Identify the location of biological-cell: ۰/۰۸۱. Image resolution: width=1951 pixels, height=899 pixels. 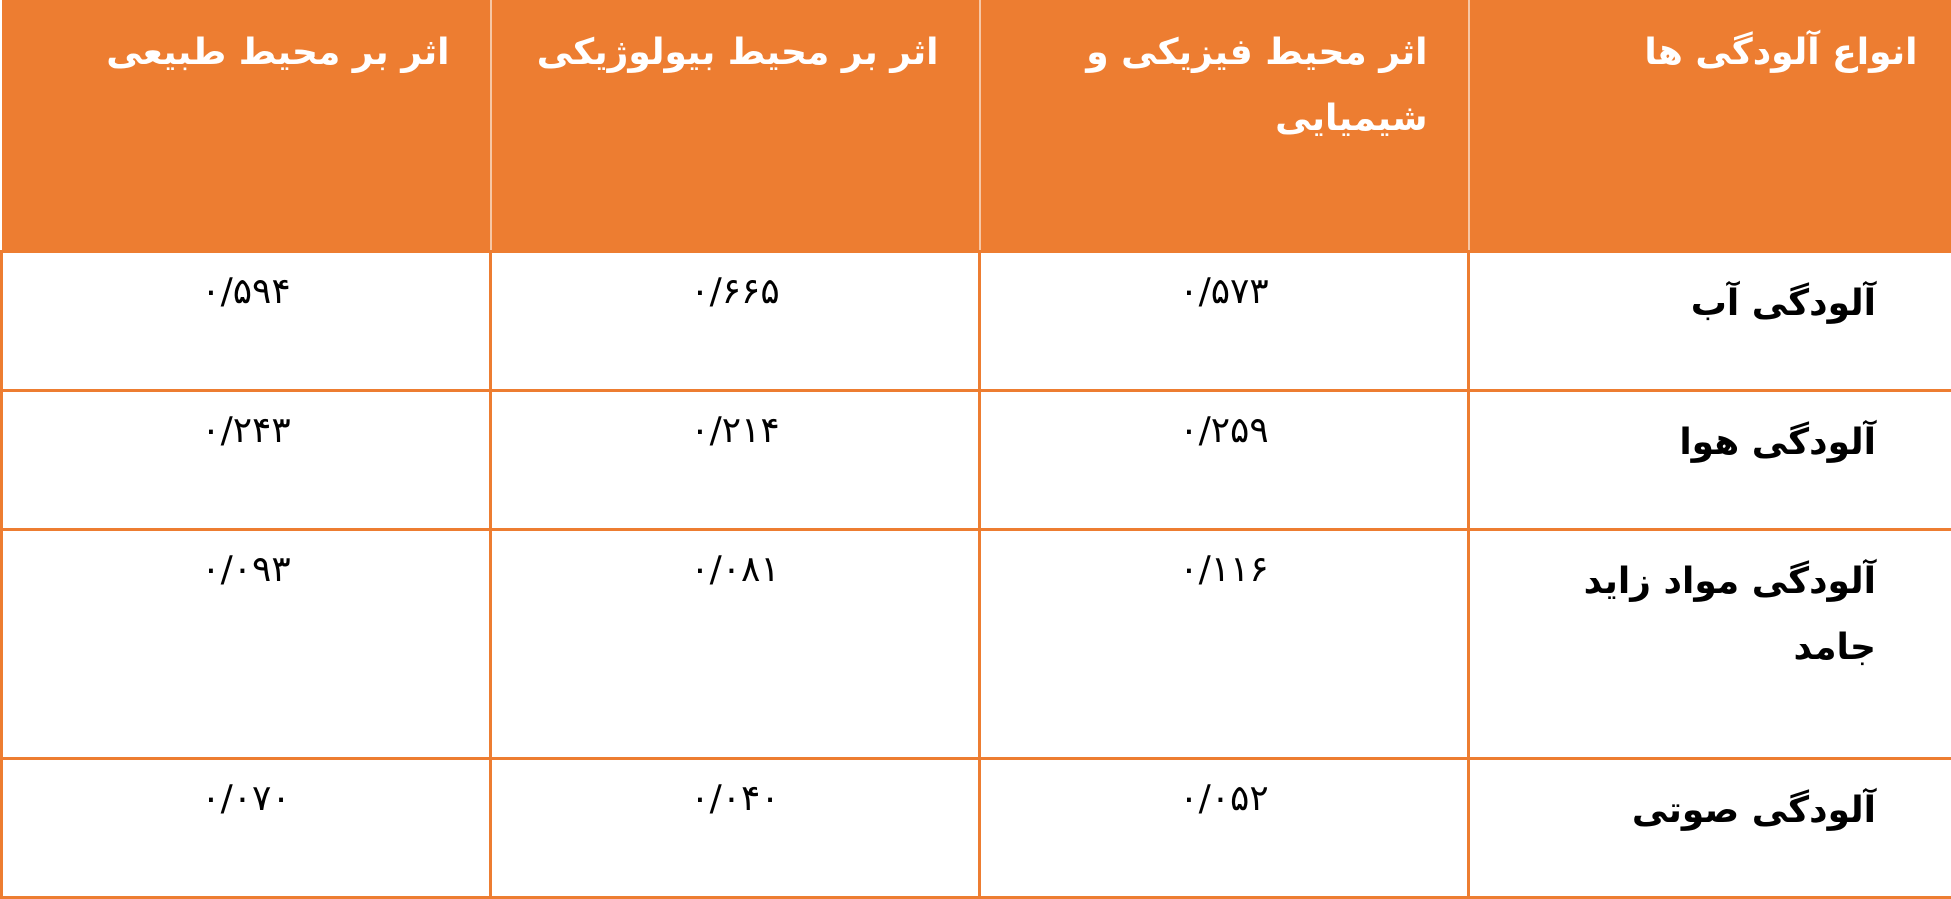
(735, 644).